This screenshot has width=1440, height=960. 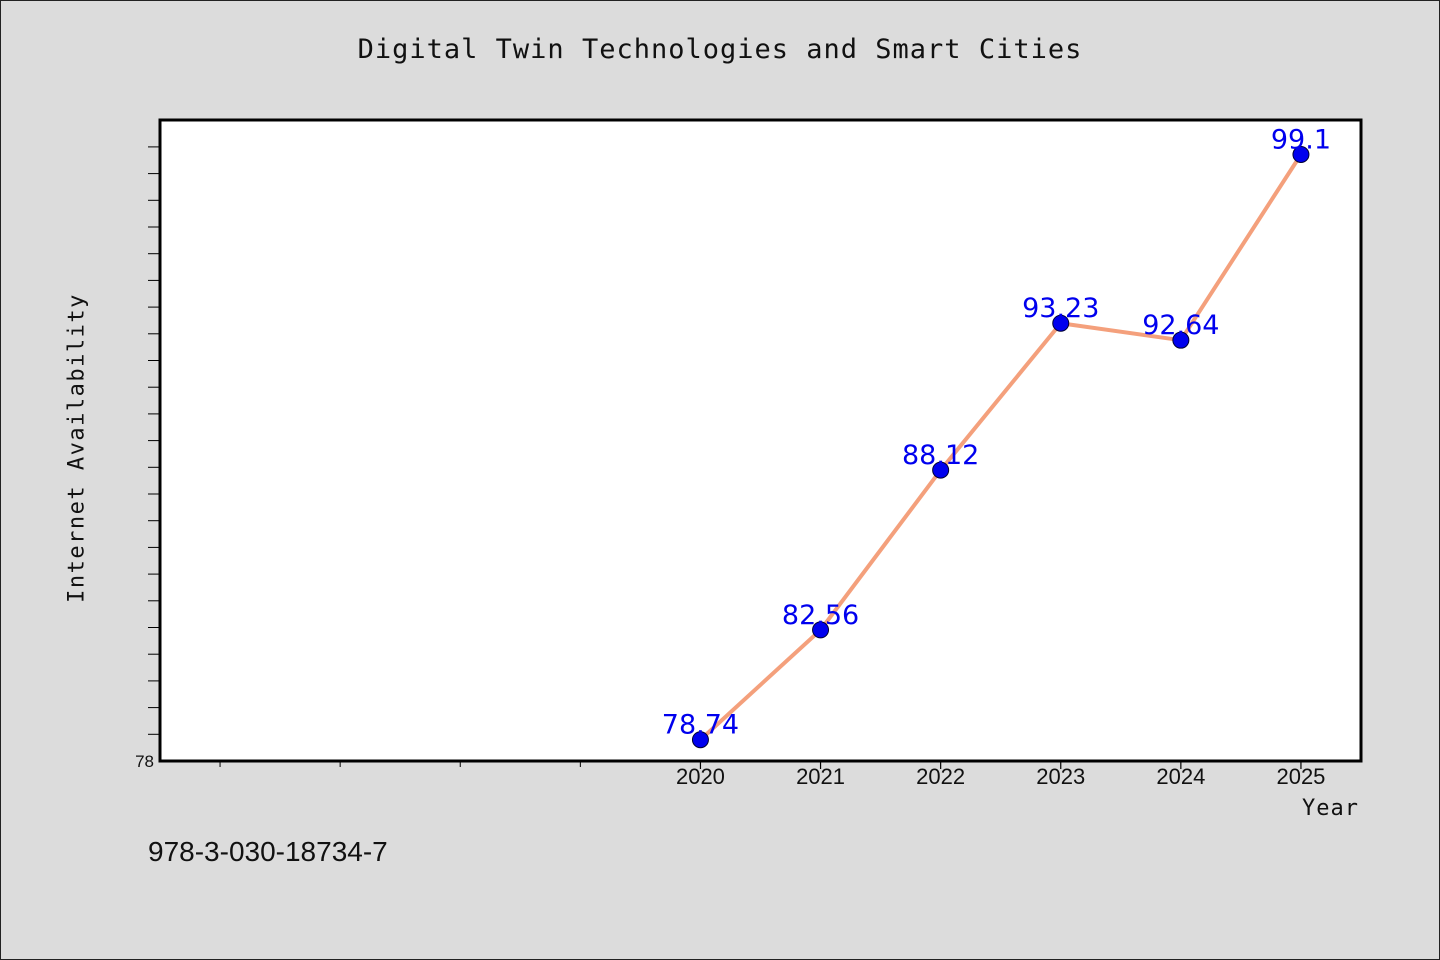 I want to click on data-label: 88.12, so click(x=940, y=455).